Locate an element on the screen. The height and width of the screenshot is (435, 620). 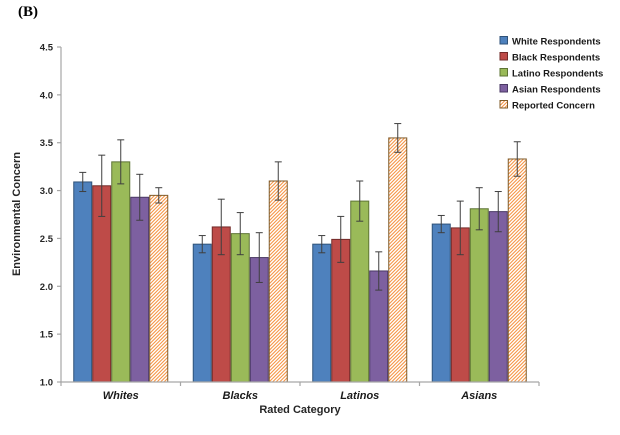
legend-label: Asian Respondents is located at coordinates (556, 90).